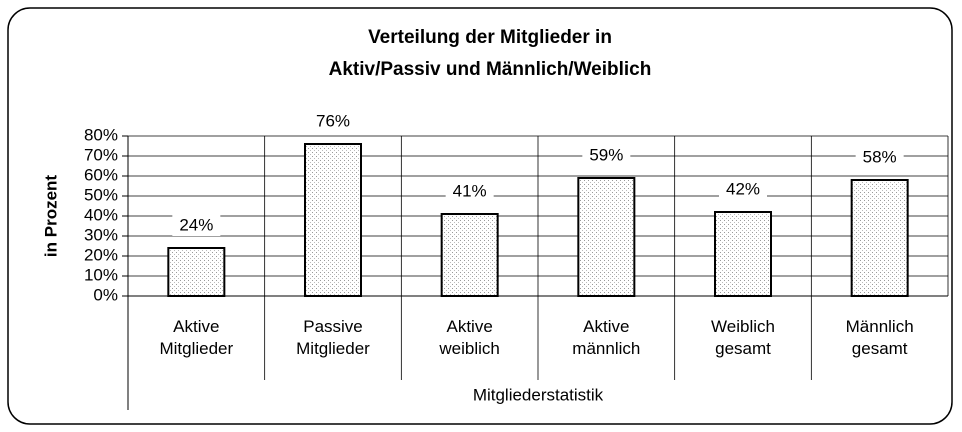 The height and width of the screenshot is (432, 962). Describe the element at coordinates (101, 134) in the screenshot. I see `y-tick-label: 80%` at that location.